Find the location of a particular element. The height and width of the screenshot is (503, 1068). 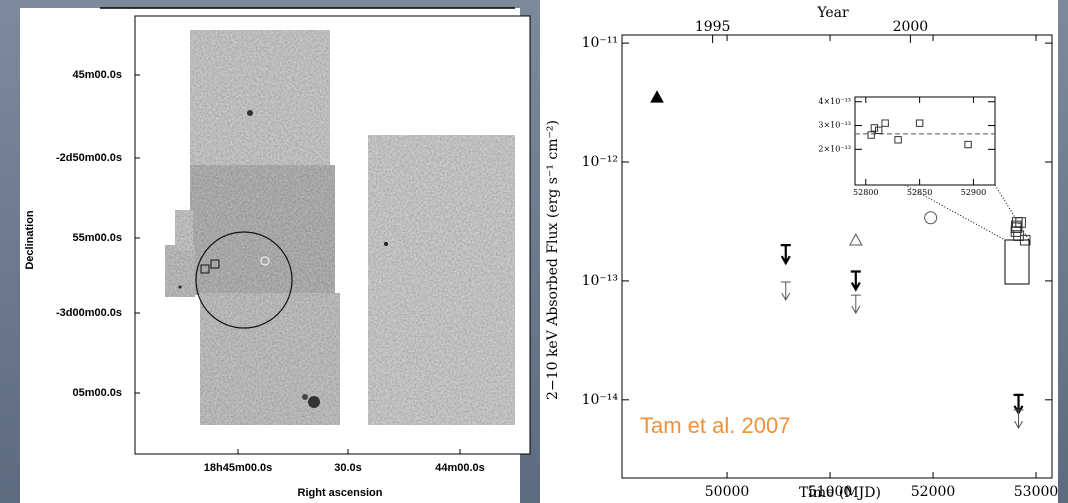

y-axis-label: 2−10 keV Absorbed Flux (erg s⁻¹ cm⁻²) is located at coordinates (553, 260).